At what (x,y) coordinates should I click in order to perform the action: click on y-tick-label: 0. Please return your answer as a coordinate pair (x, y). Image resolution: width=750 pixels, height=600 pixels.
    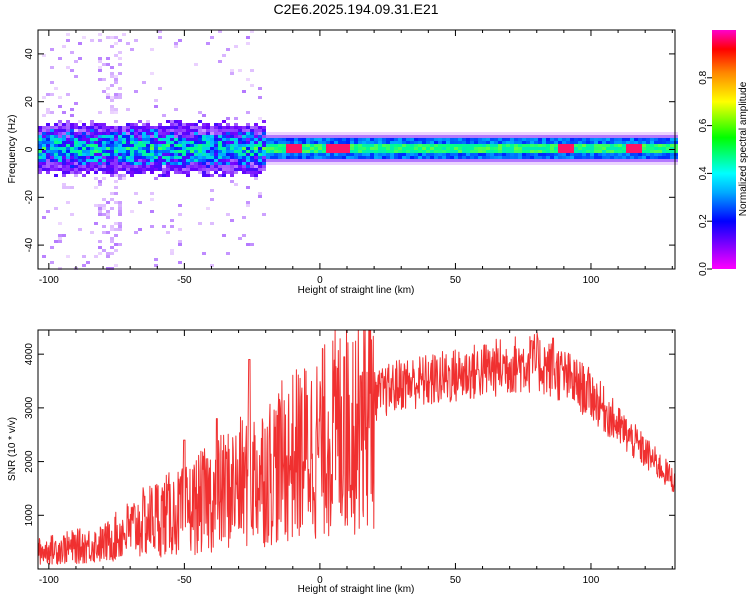
    Looking at the image, I should click on (29, 149).